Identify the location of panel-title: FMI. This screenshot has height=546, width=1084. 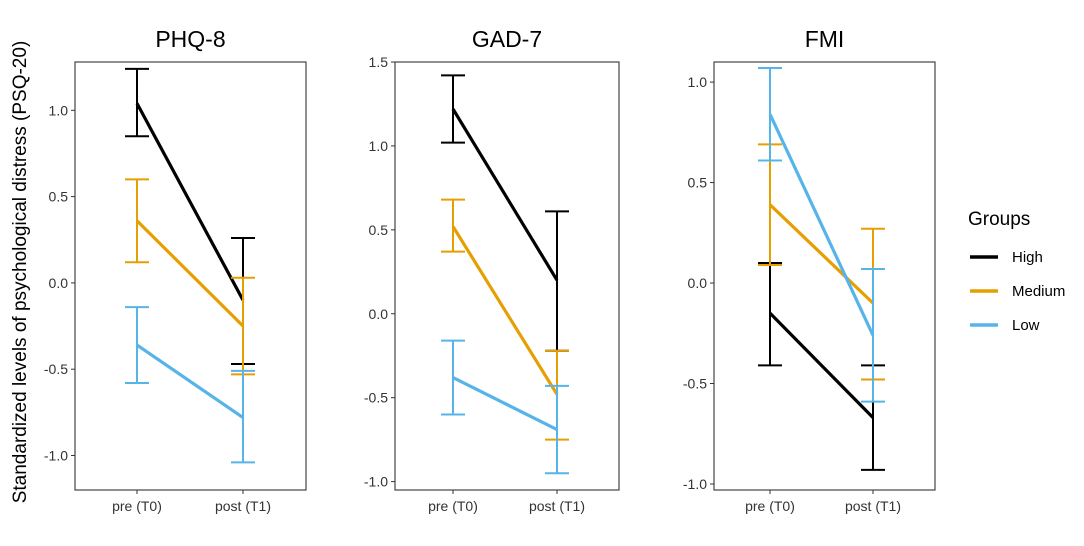
(825, 39).